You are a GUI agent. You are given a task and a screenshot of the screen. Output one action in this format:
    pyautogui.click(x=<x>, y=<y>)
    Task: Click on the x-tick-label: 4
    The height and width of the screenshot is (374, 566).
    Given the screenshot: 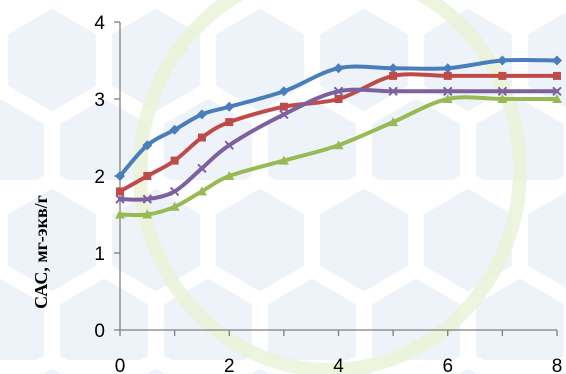 What is the action you would take?
    pyautogui.click(x=338, y=365)
    